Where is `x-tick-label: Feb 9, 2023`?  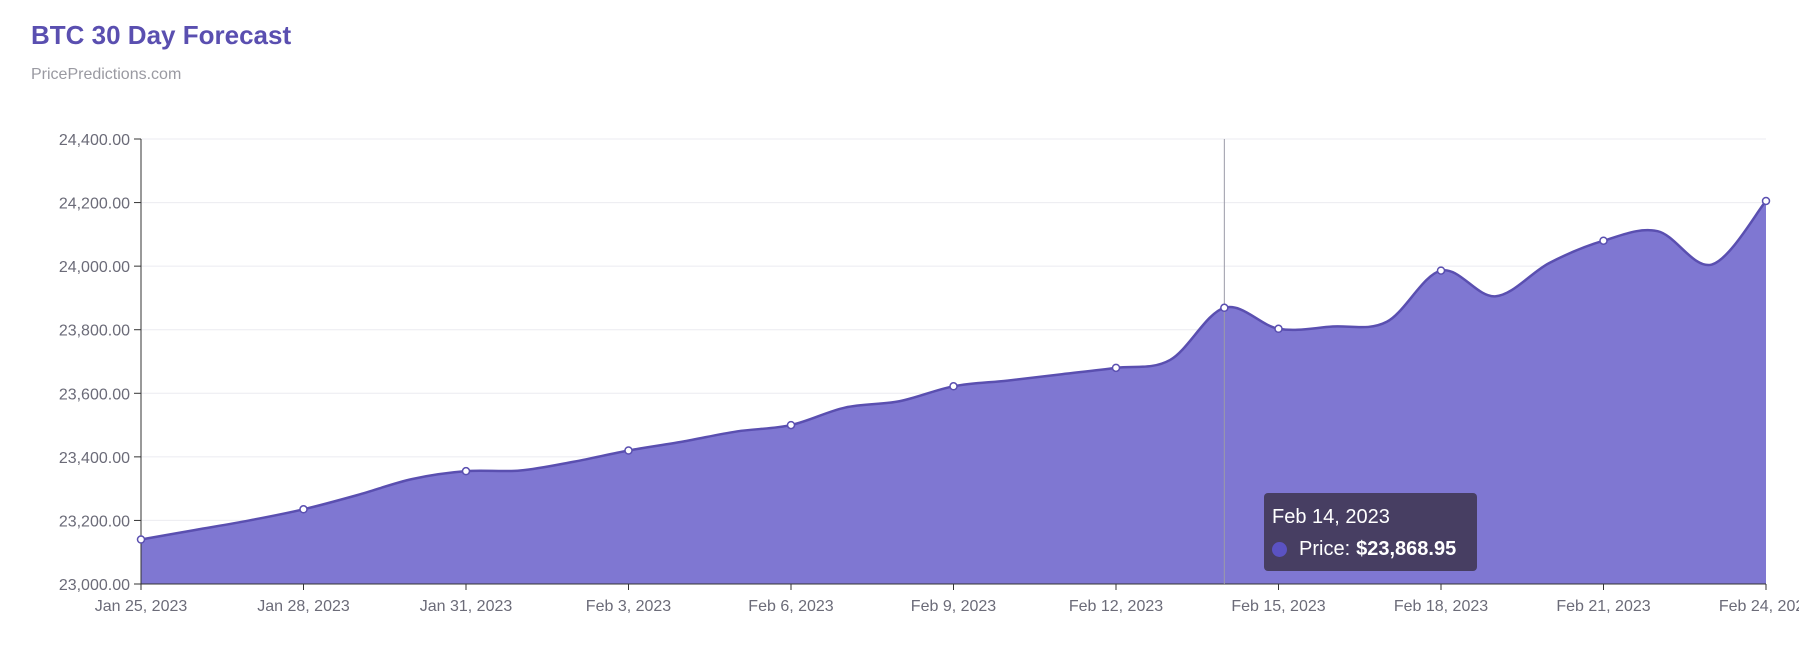
x-tick-label: Feb 9, 2023 is located at coordinates (954, 606).